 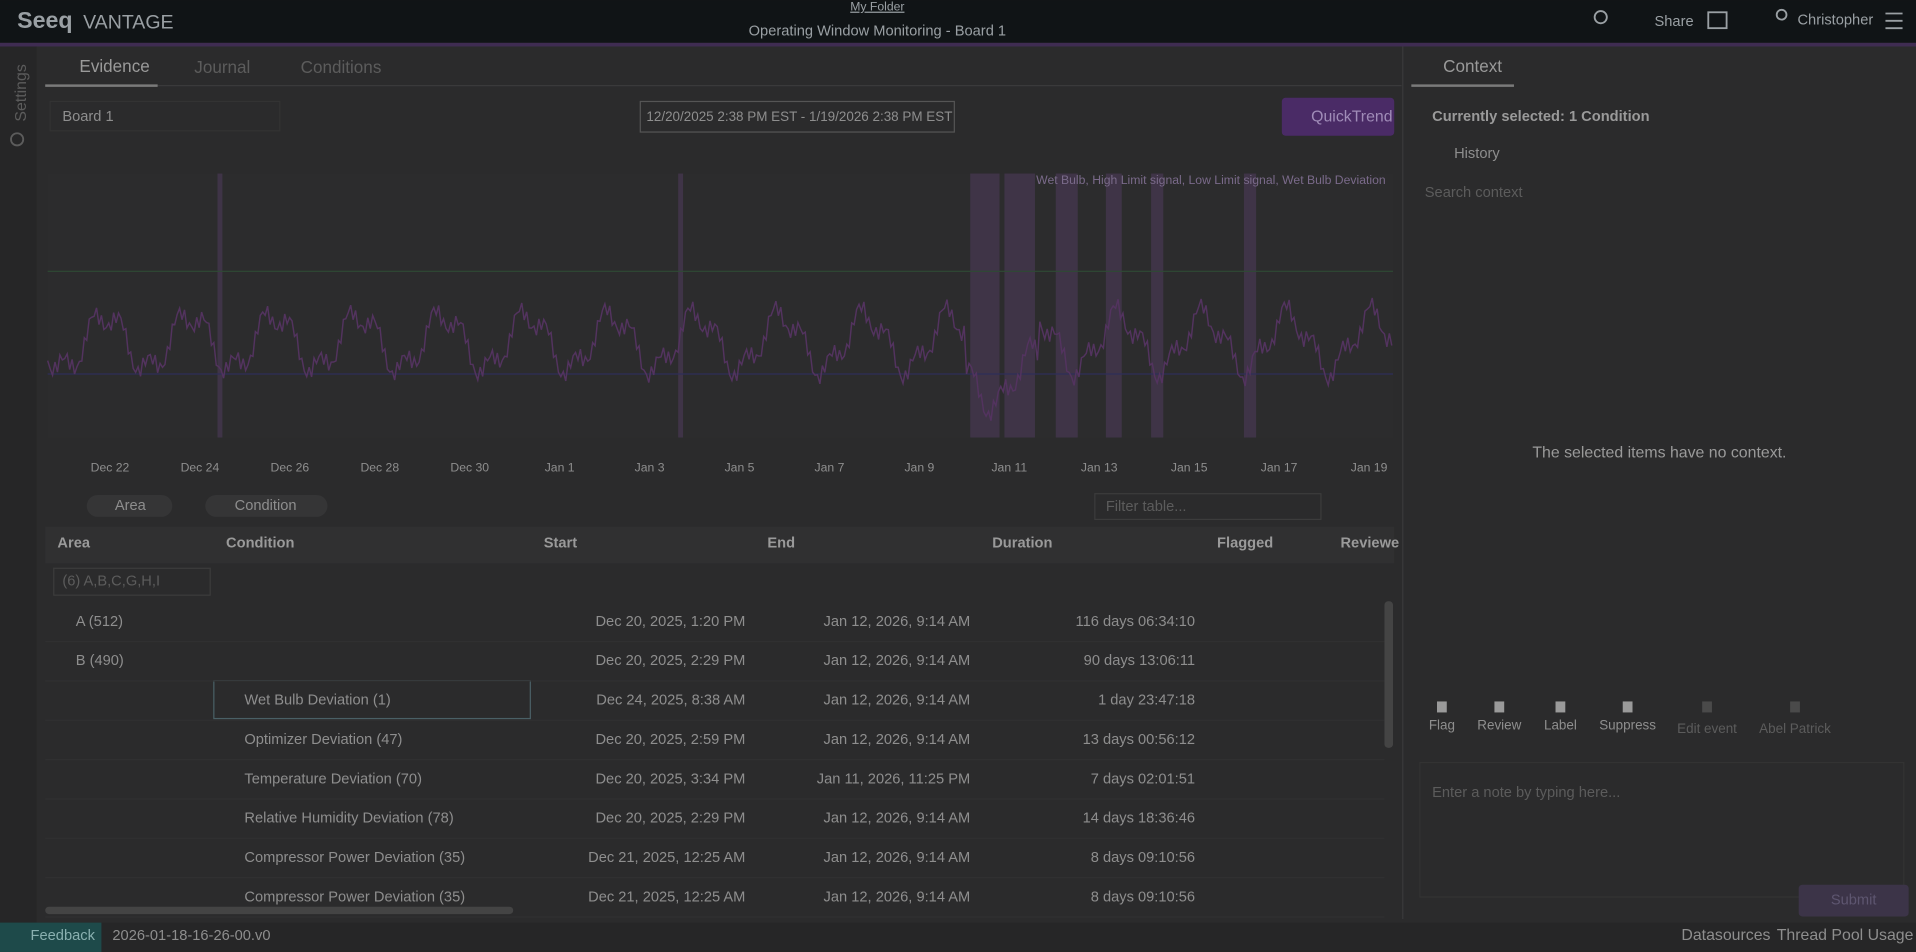 What do you see at coordinates (1442, 724) in the screenshot?
I see `action-button: Flag` at bounding box center [1442, 724].